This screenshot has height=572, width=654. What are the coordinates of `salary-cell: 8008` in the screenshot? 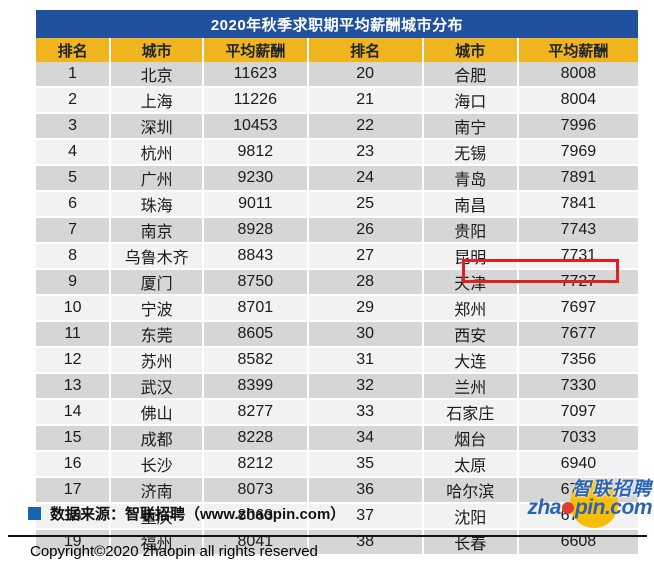 It's located at (578, 73).